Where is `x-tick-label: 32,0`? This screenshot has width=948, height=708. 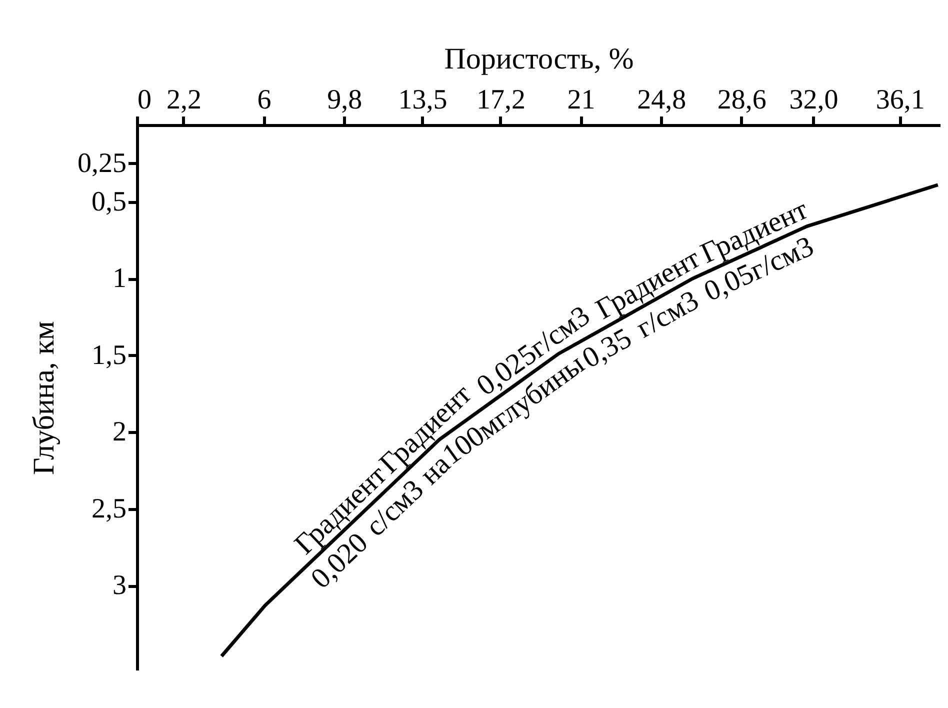
x-tick-label: 32,0 is located at coordinates (813, 100).